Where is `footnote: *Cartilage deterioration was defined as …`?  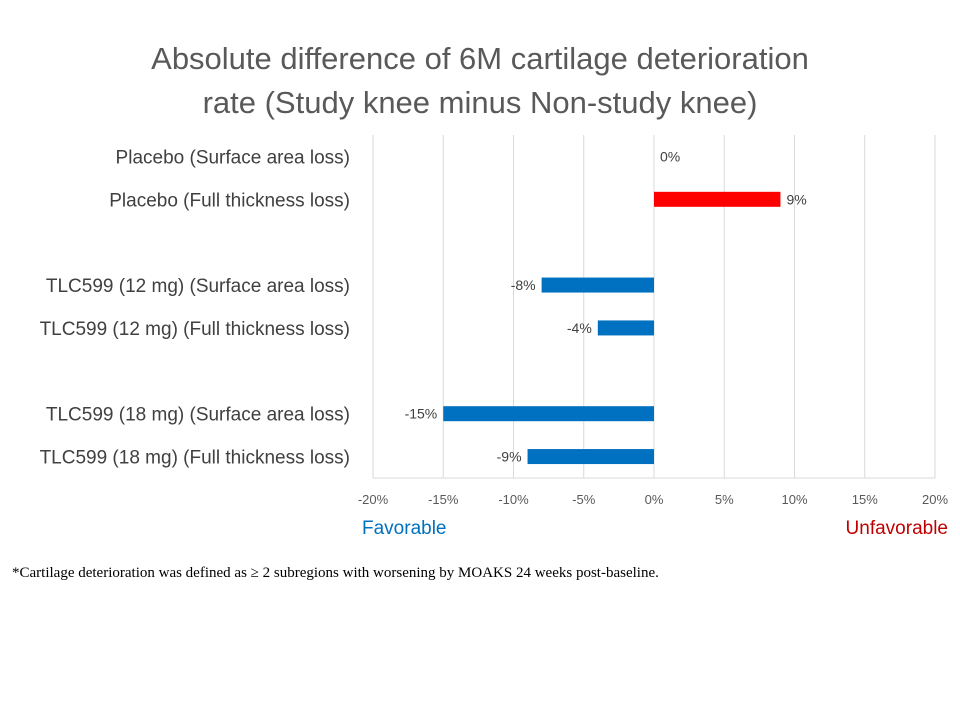
footnote: *Cartilage deterioration was defined as … is located at coordinates (335, 573).